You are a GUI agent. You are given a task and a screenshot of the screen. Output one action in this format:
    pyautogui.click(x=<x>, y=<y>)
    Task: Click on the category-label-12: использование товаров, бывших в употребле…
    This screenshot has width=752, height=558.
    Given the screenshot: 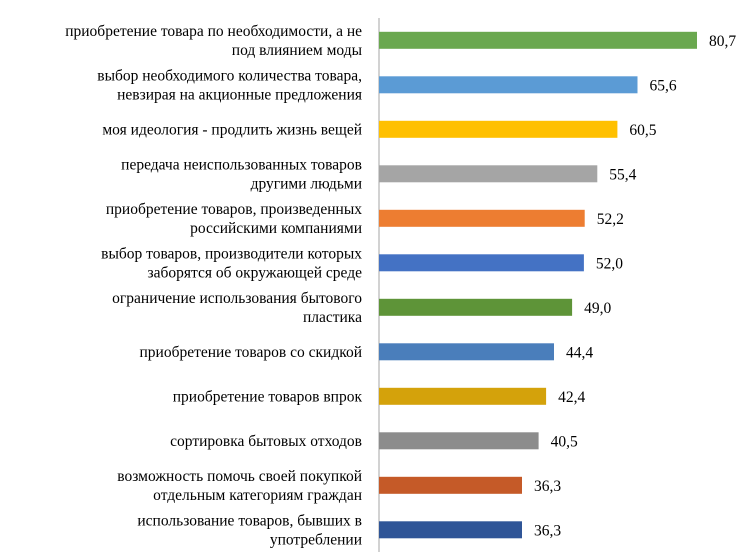 What is the action you would take?
    pyautogui.click(x=249, y=530)
    